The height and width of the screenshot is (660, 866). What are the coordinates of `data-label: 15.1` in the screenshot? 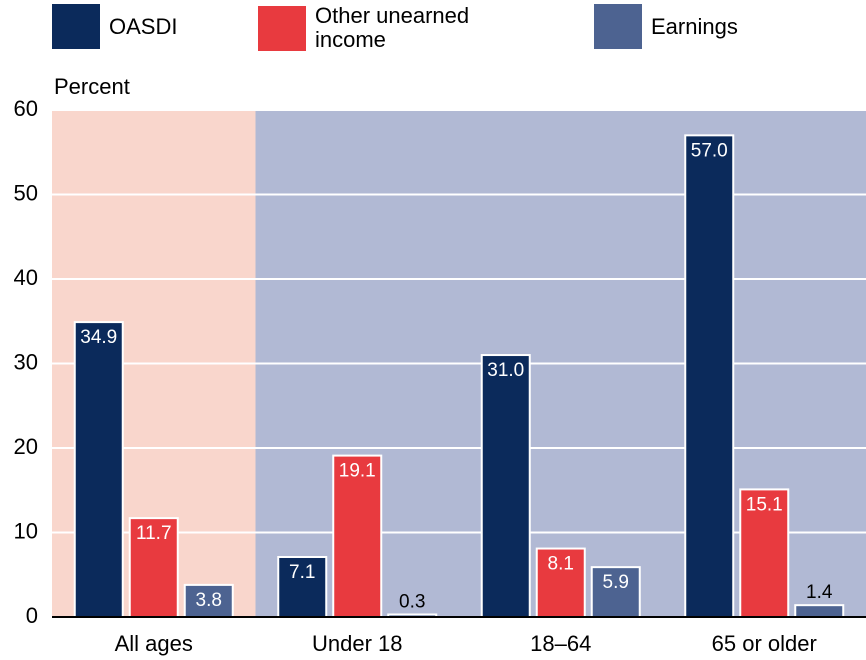 It's located at (764, 504).